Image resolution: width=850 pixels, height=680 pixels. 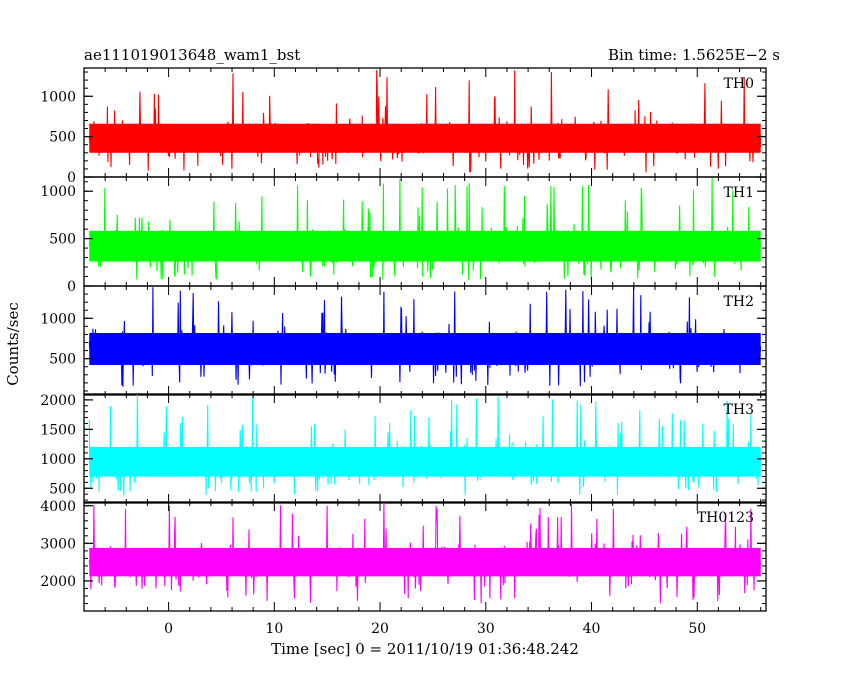 I want to click on y-axis-label: Counts/sec, so click(x=13, y=344).